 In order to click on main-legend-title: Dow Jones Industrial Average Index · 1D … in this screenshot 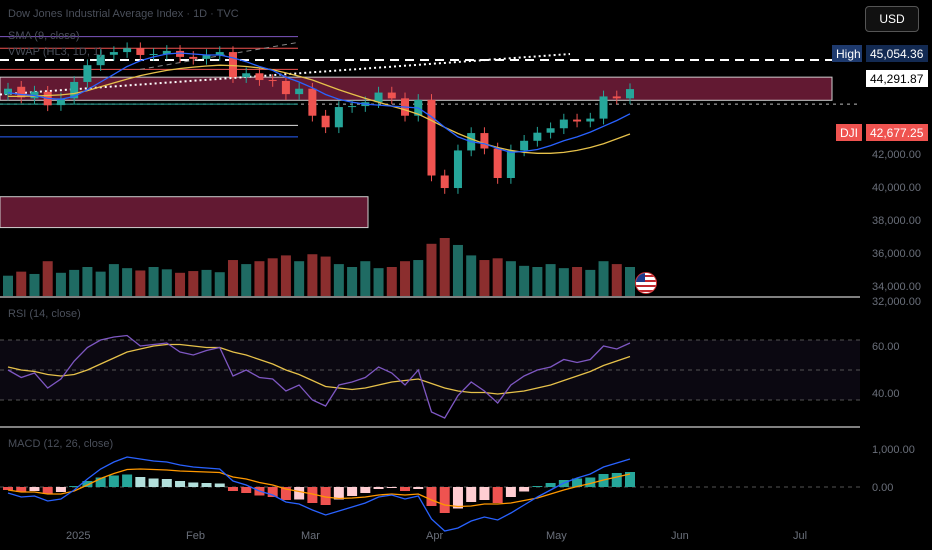, I will do `click(123, 14)`.